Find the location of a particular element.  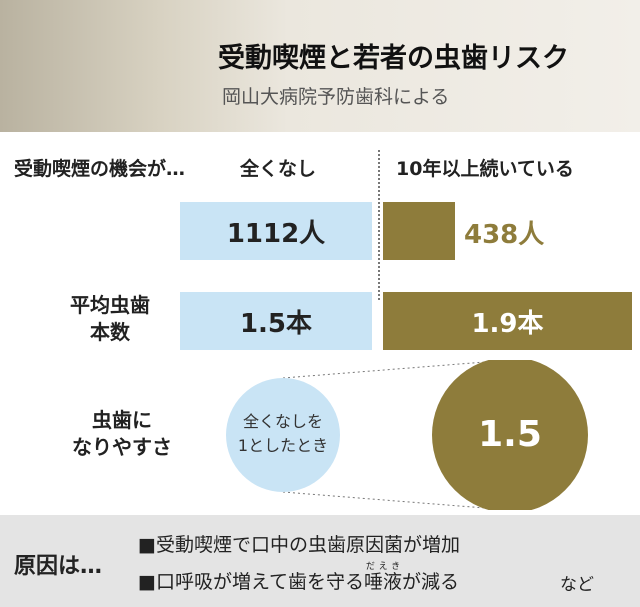

long-count: 438人 is located at coordinates (504, 235).